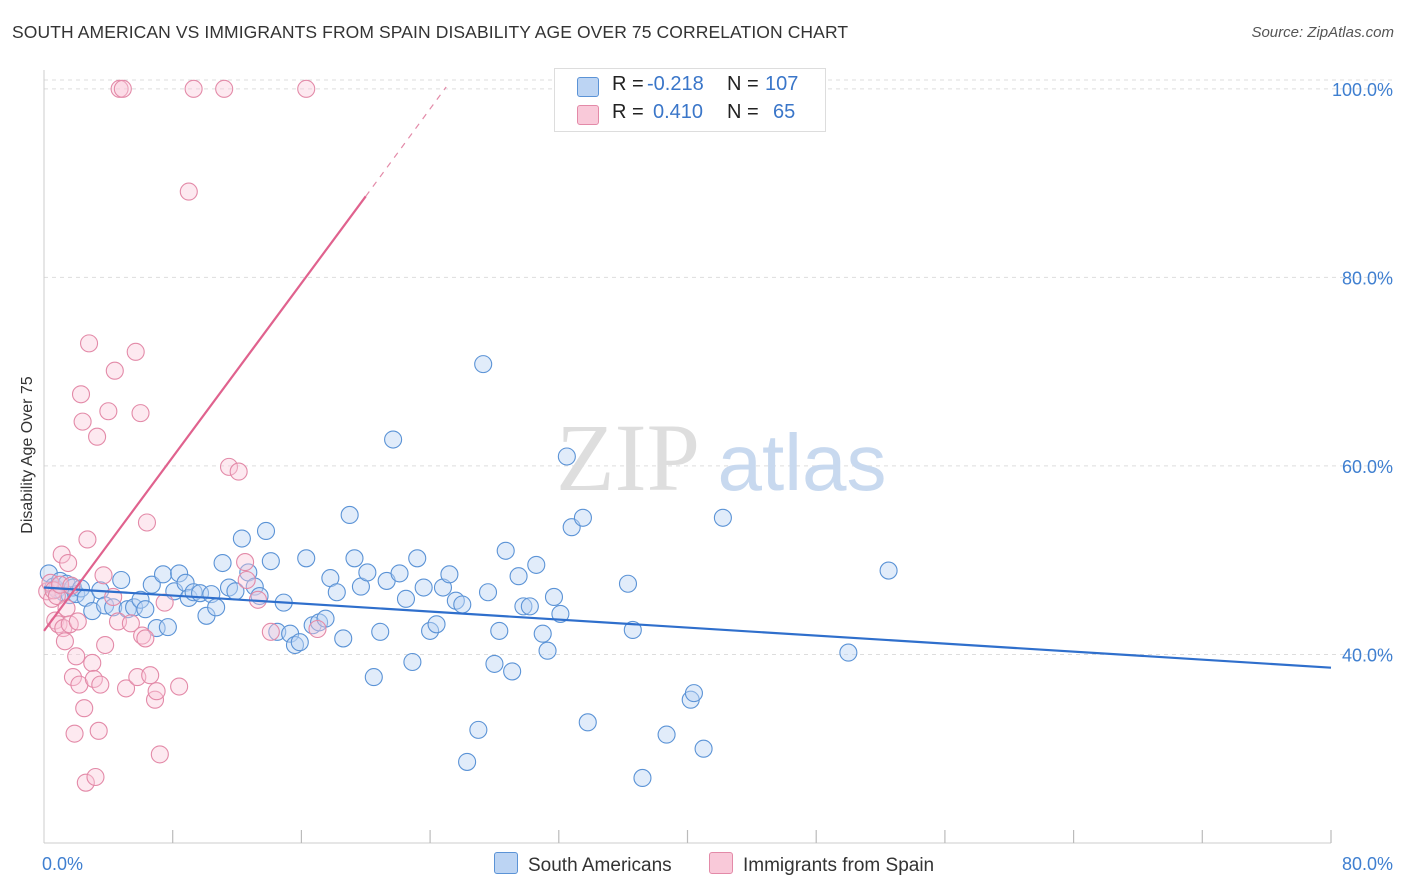 The image size is (1406, 892). I want to click on legend-item-immigrants-from-spain: Immigrants from Spain, so click(821, 864).